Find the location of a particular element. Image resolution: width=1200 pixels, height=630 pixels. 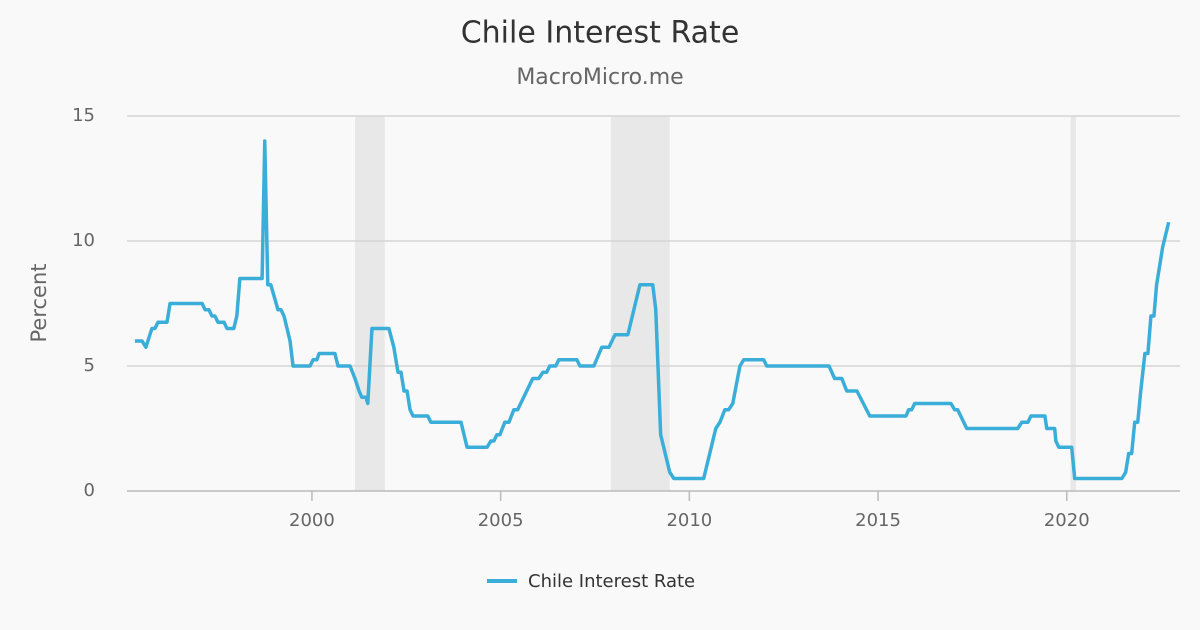

y-axis-label: Percent is located at coordinates (39, 302).